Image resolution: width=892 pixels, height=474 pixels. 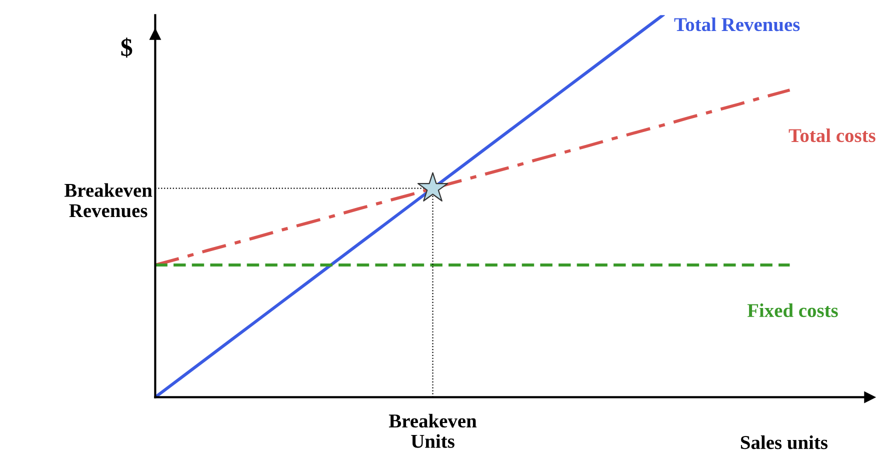 What do you see at coordinates (832, 135) in the screenshot?
I see `series-label: Total costs` at bounding box center [832, 135].